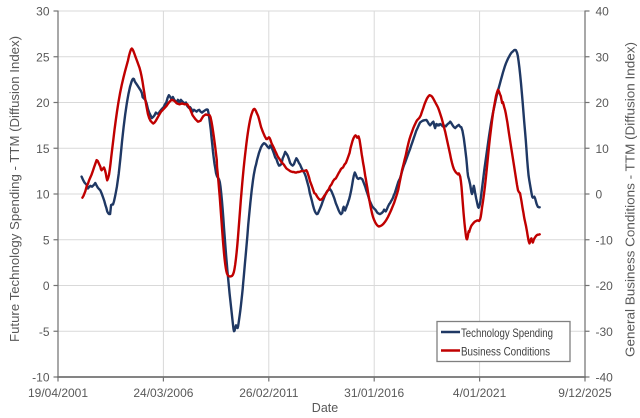 The image size is (640, 418). Describe the element at coordinates (325, 408) in the screenshot. I see `svg-text: Date` at that location.